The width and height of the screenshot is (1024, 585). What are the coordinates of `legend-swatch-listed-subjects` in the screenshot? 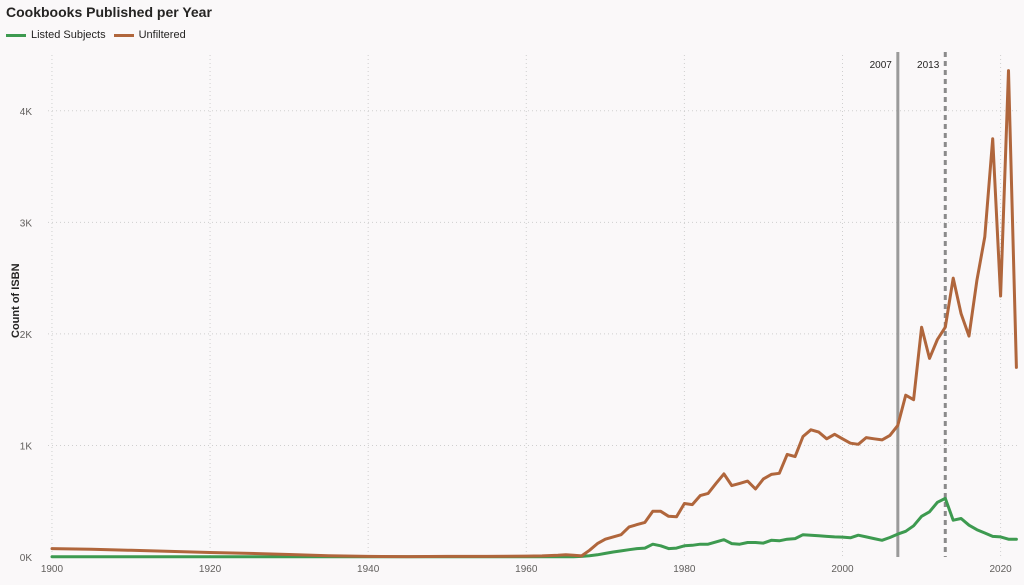 It's located at (16, 35).